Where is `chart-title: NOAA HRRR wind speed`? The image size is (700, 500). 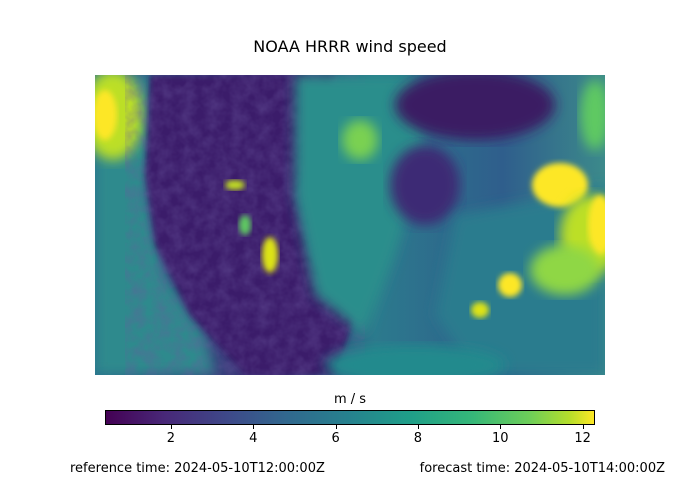 chart-title: NOAA HRRR wind speed is located at coordinates (350, 46).